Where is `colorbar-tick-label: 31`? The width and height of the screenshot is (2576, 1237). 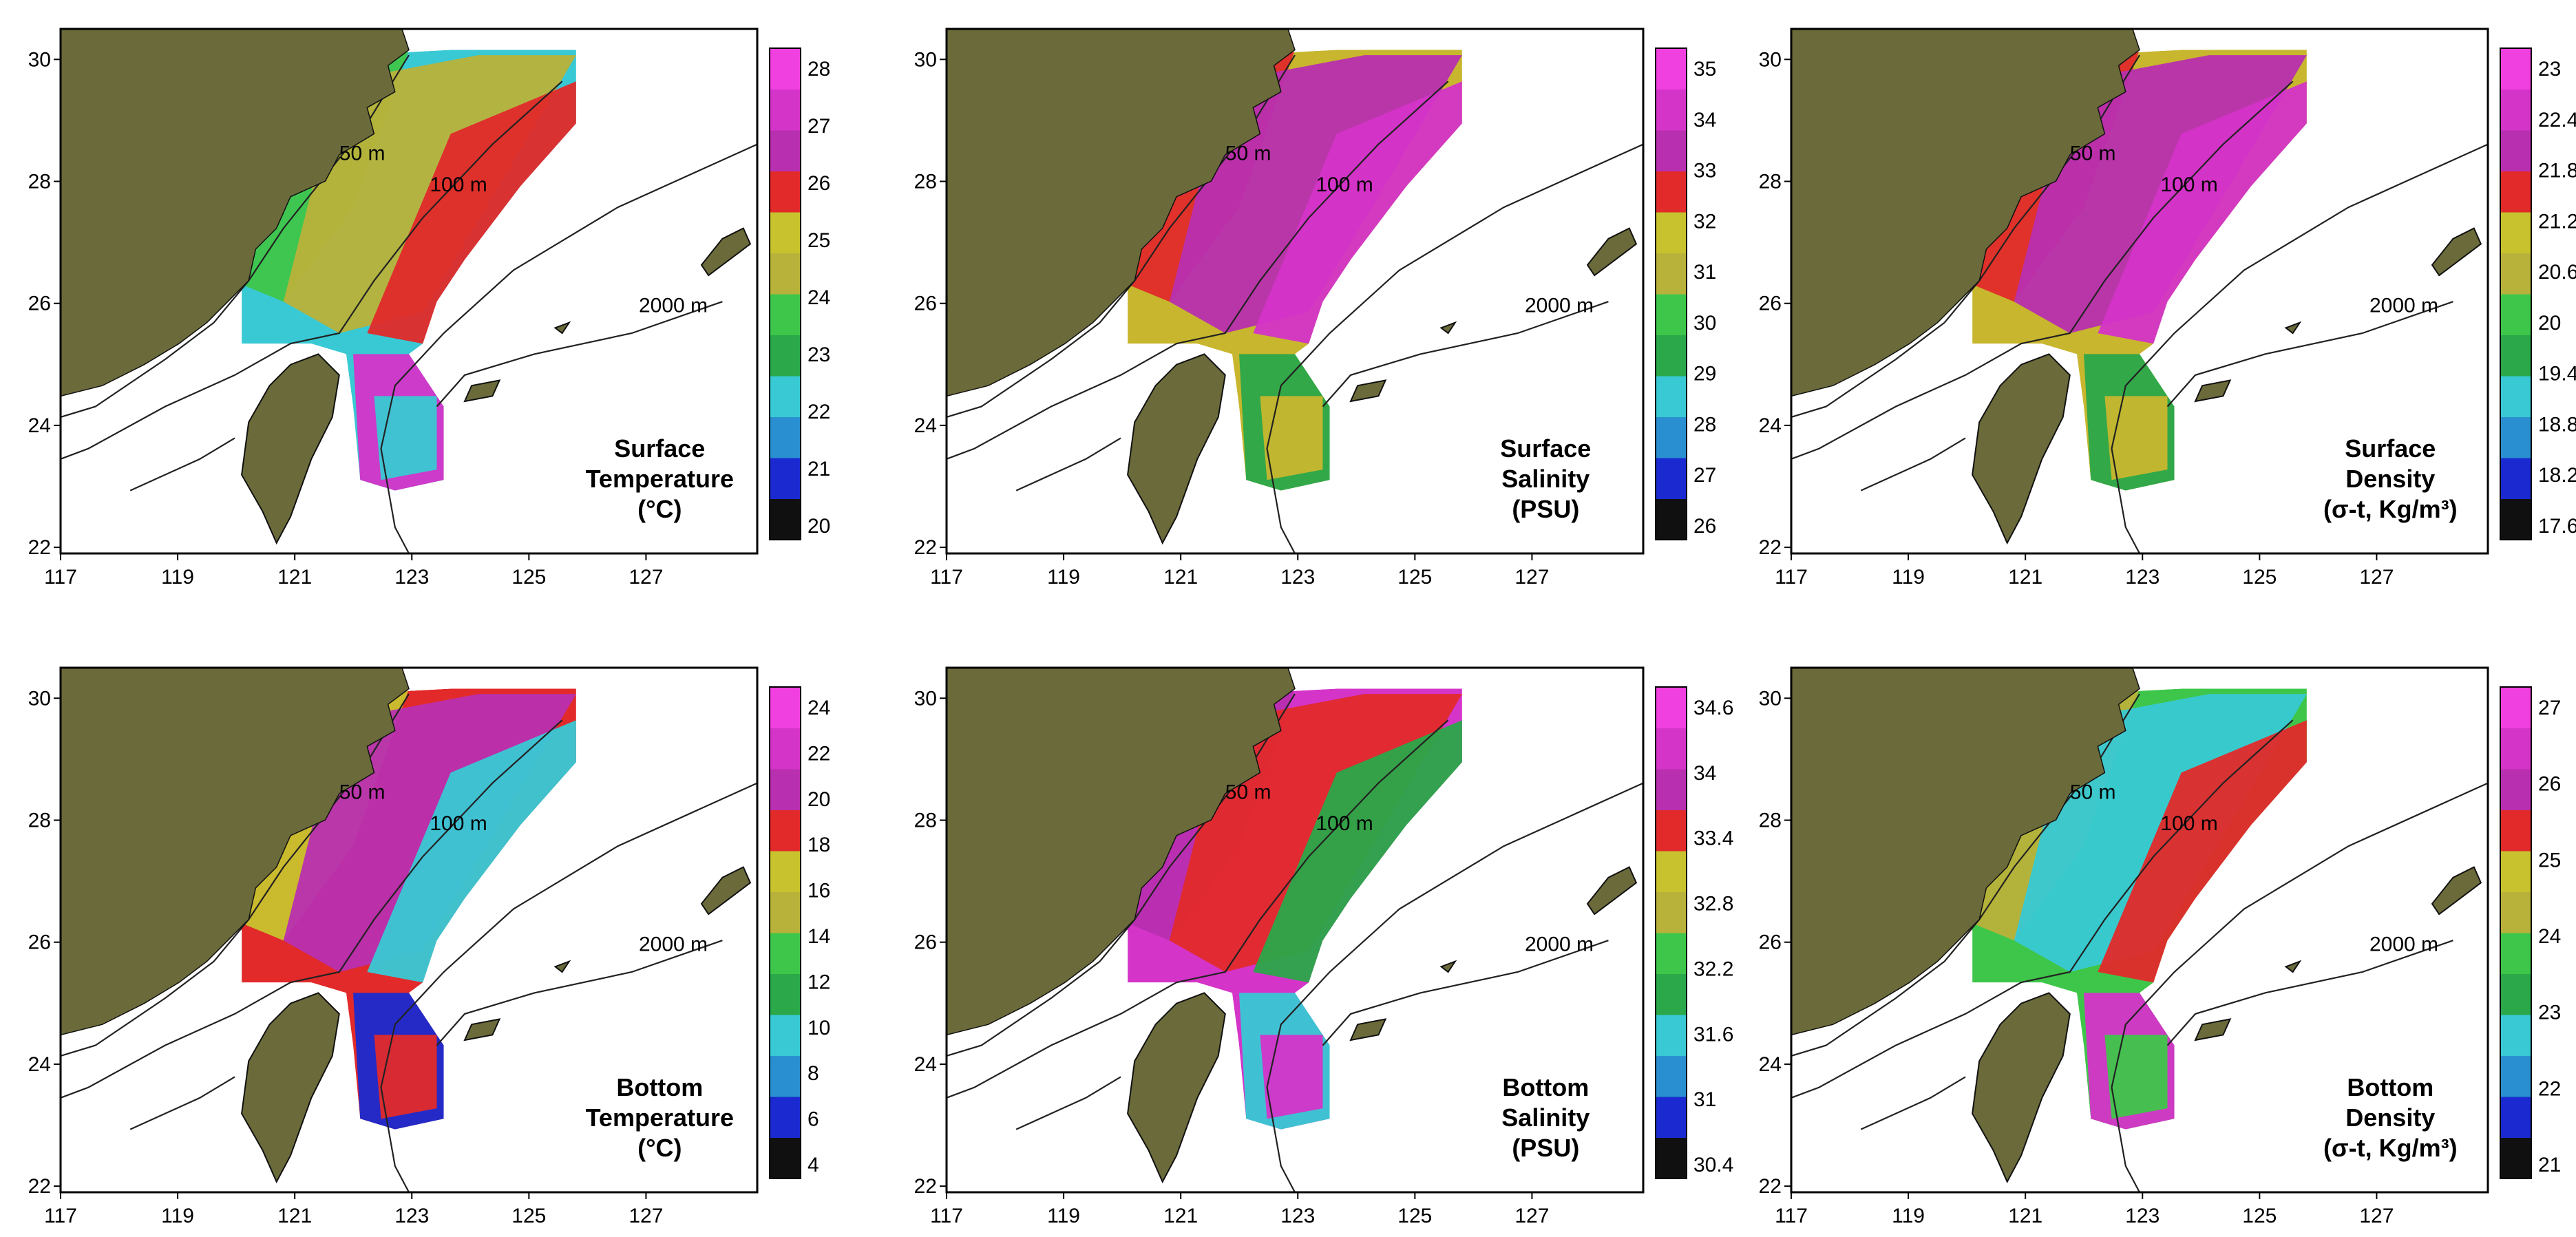 colorbar-tick-label: 31 is located at coordinates (1705, 272).